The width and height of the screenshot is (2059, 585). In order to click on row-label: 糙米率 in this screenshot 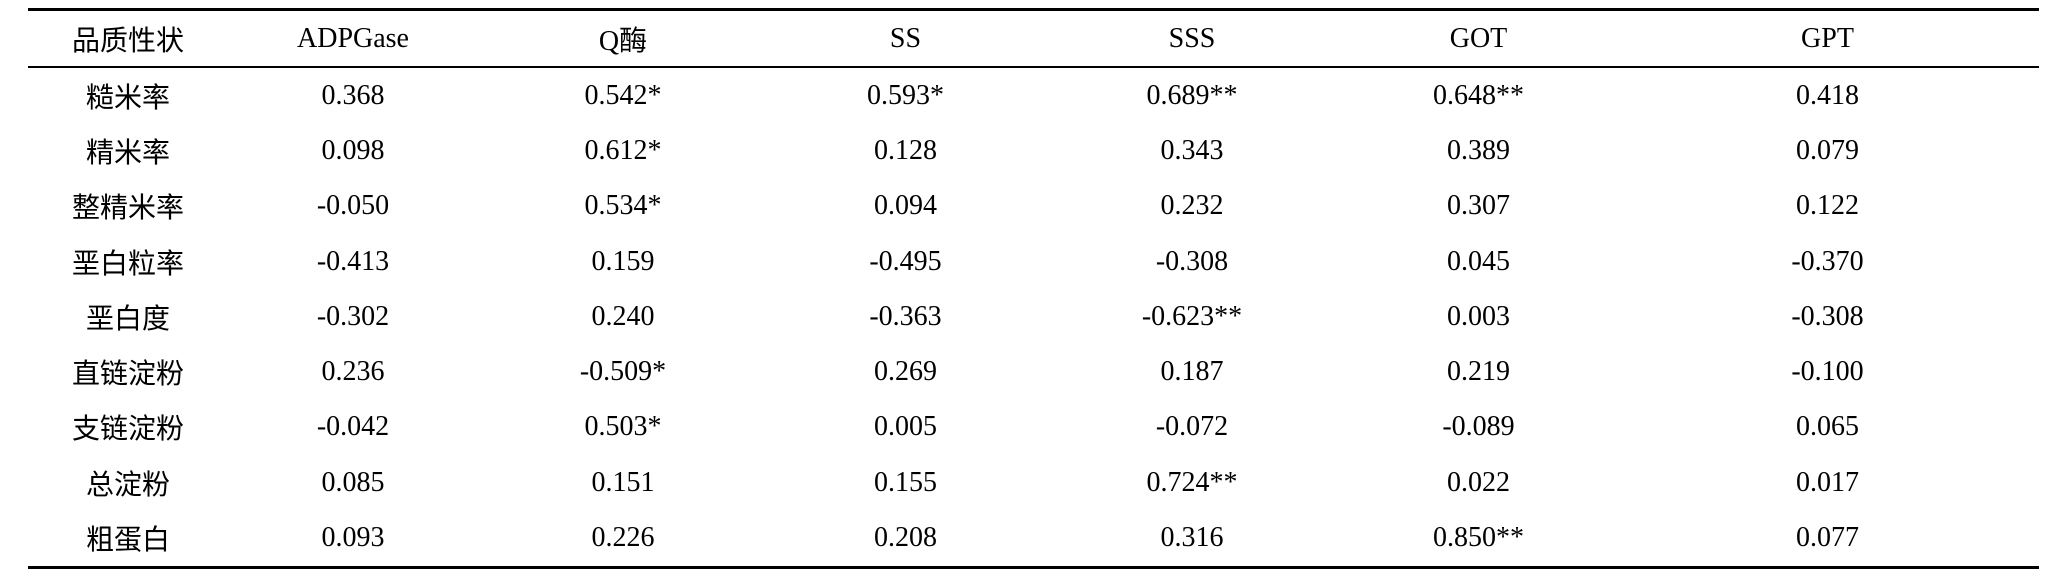, I will do `click(127, 98)`.